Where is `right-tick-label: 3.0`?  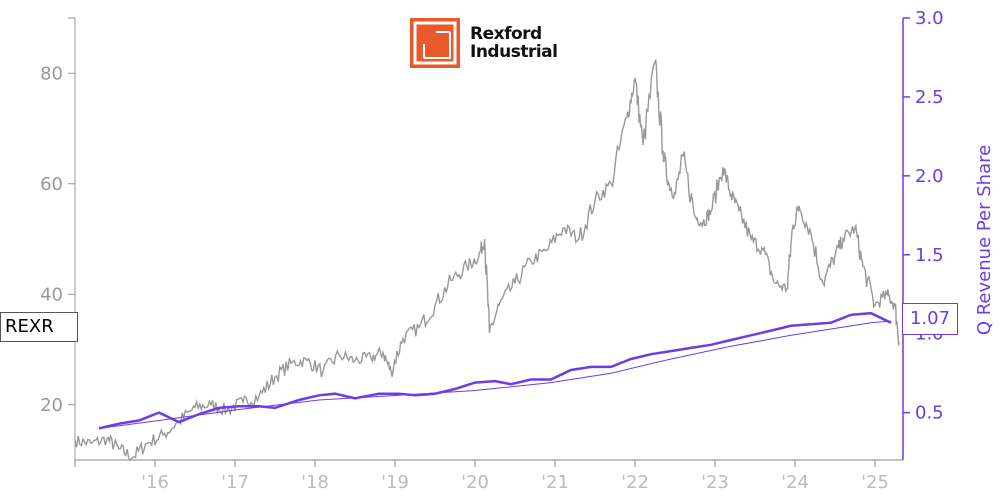
right-tick-label: 3.0 is located at coordinates (929, 18).